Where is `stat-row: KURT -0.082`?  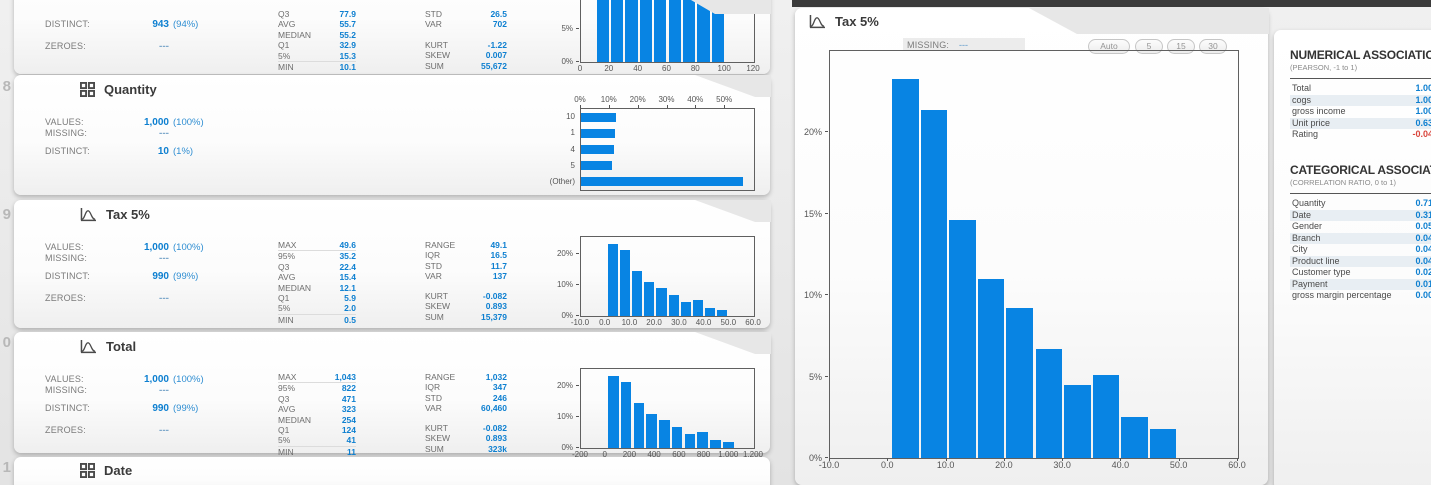 stat-row: KURT -0.082 is located at coordinates (466, 428).